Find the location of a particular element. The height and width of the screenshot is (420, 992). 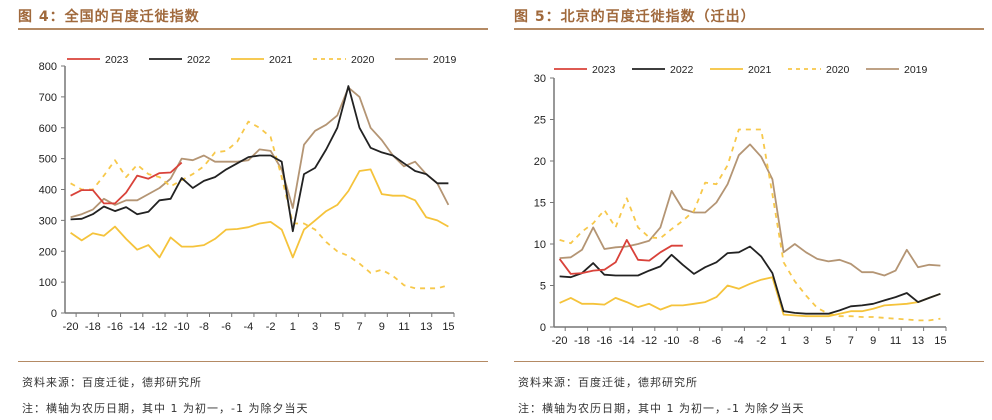

y-tick-label: 100 is located at coordinates (48, 283).